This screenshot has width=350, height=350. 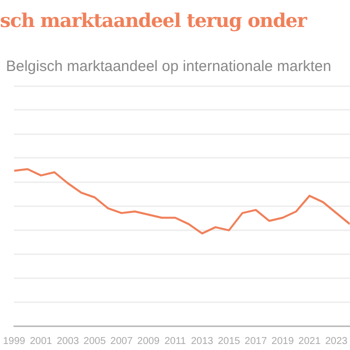 I want to click on chart-title: sch marktaandeel terug onder, so click(x=153, y=21).